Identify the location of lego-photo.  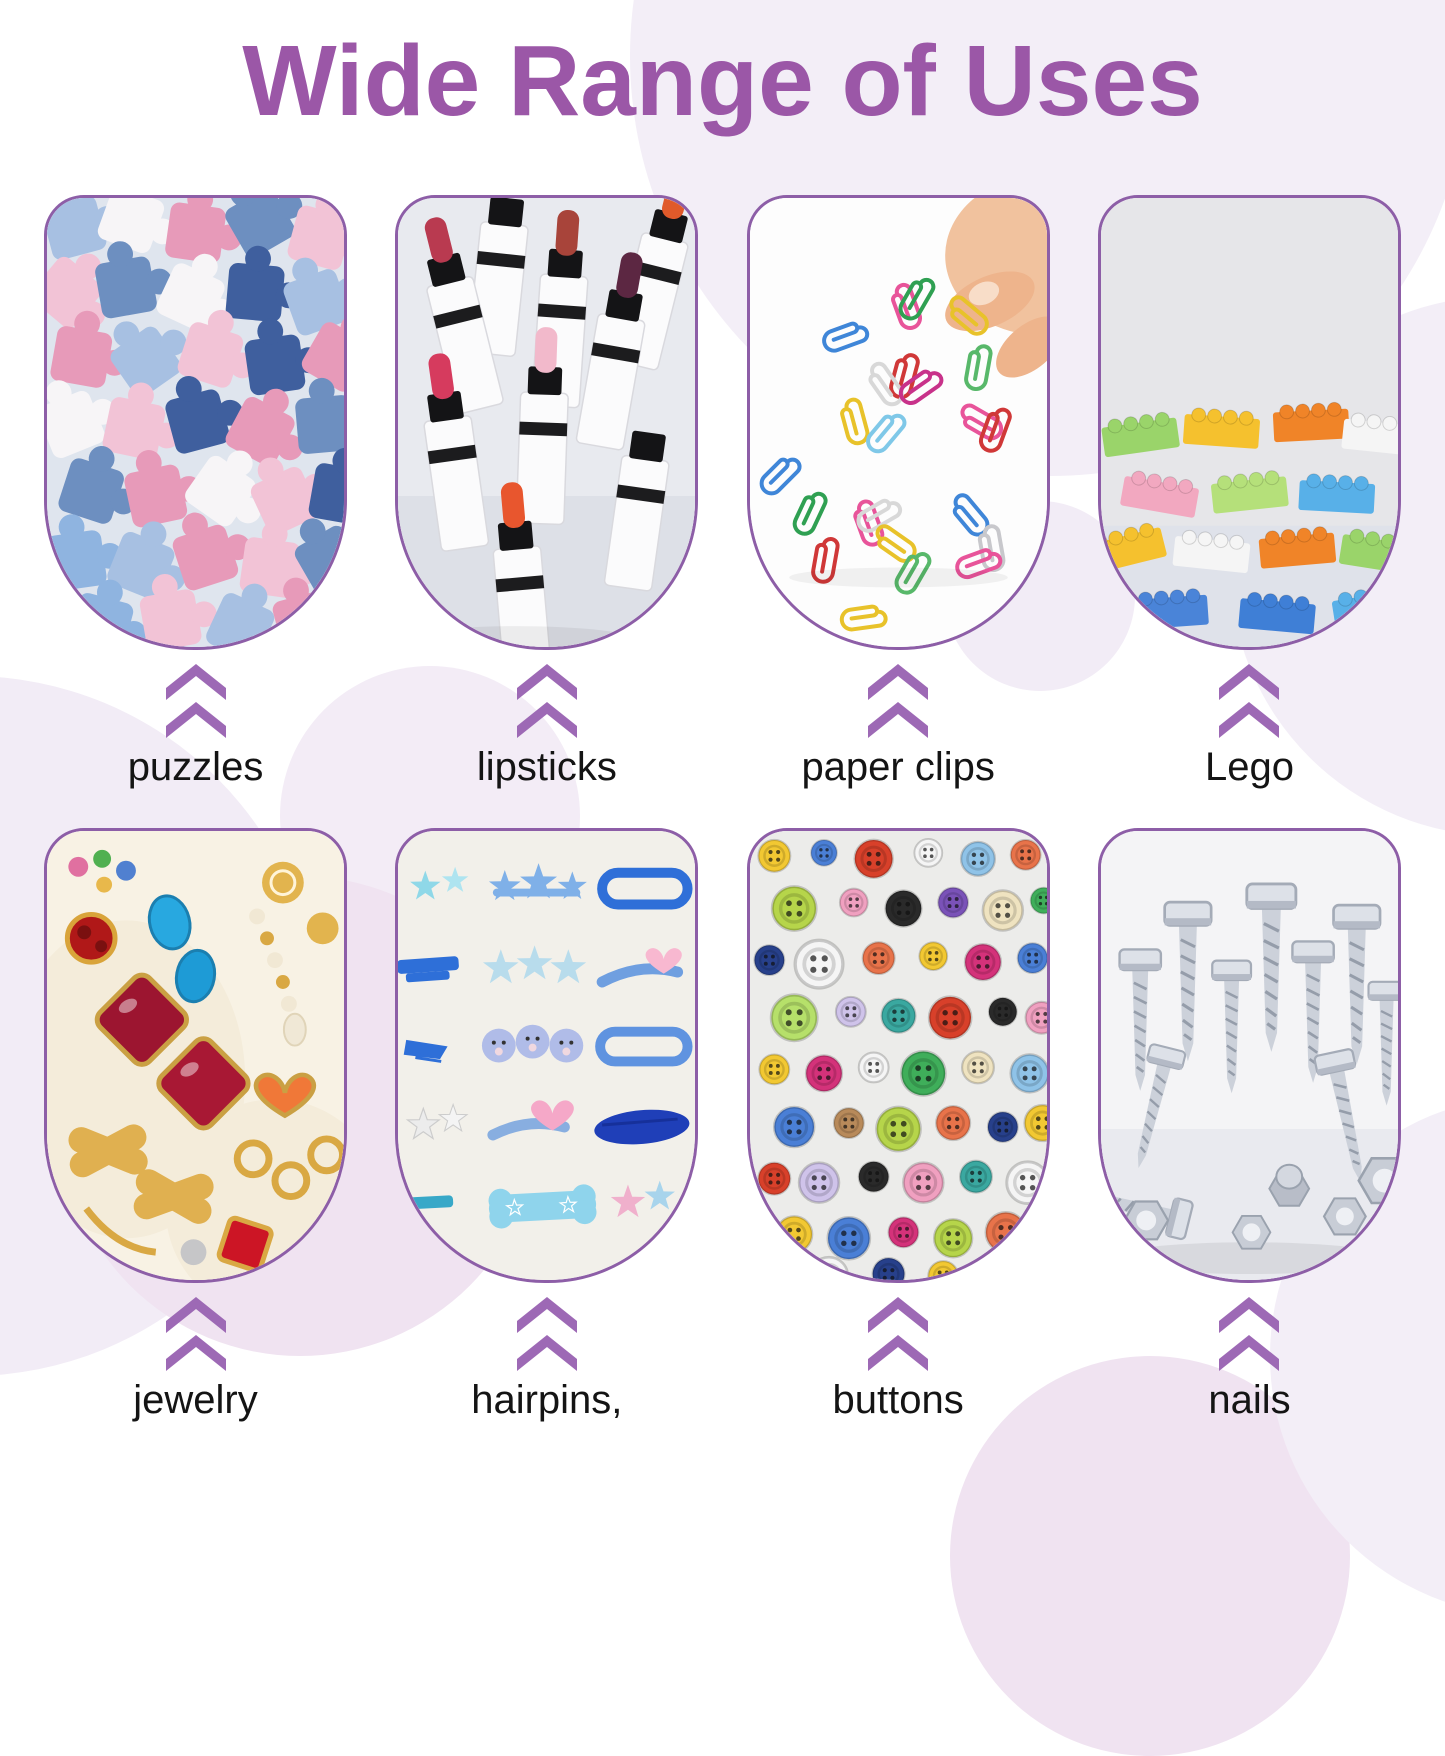
(1249, 422).